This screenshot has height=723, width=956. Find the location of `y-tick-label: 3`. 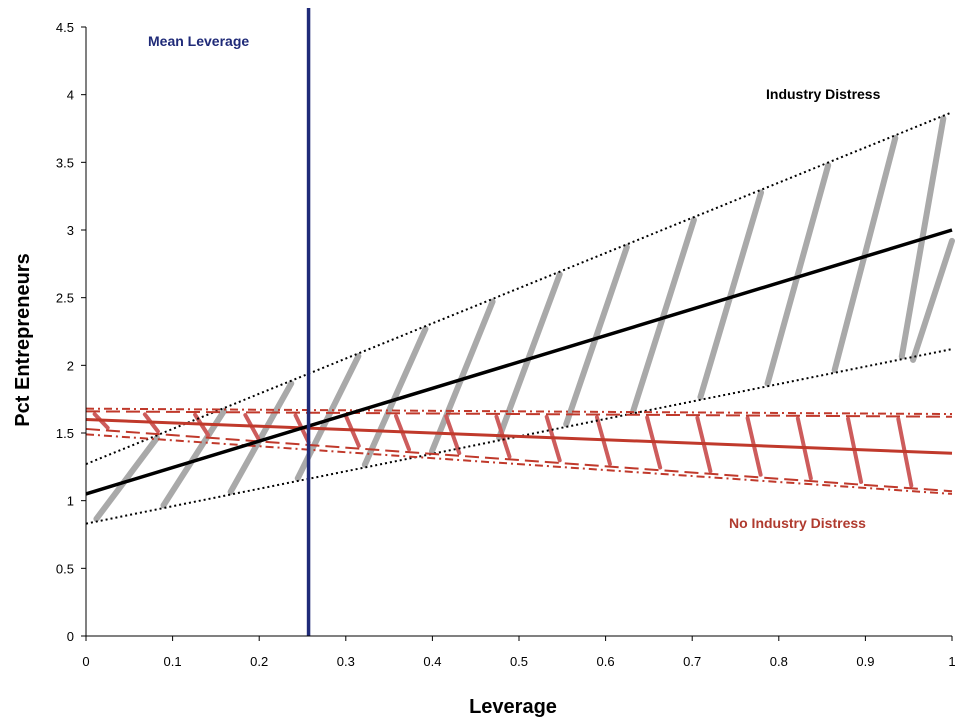

y-tick-label: 3 is located at coordinates (70, 230).